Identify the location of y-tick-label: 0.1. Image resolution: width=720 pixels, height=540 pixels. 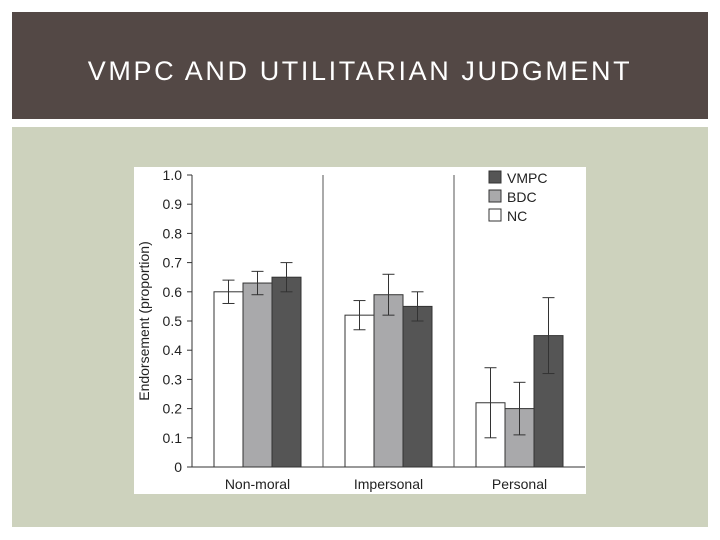
(173, 438).